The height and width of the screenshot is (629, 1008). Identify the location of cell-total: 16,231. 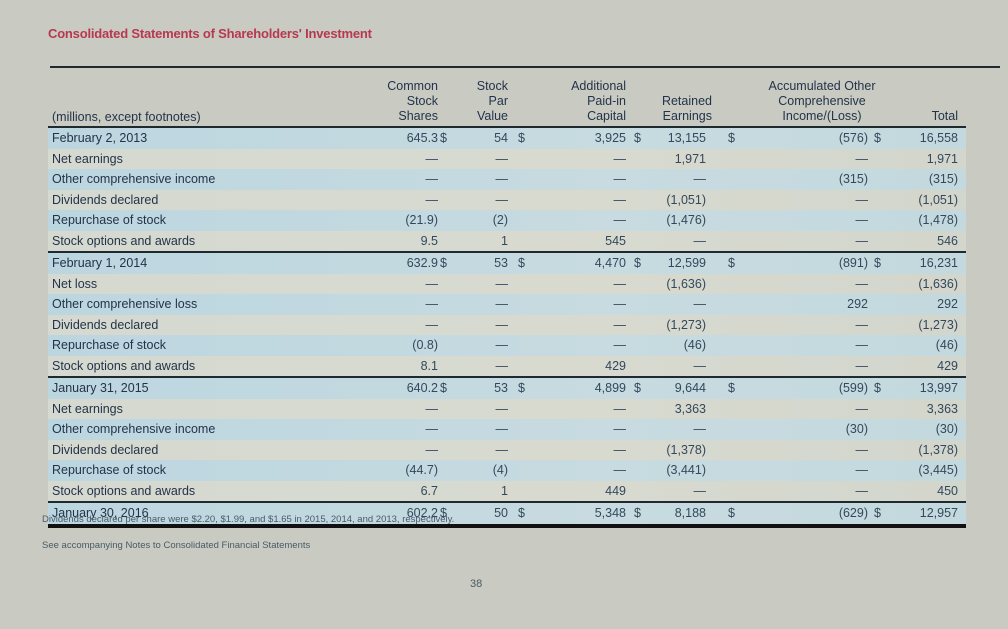
(938, 263).